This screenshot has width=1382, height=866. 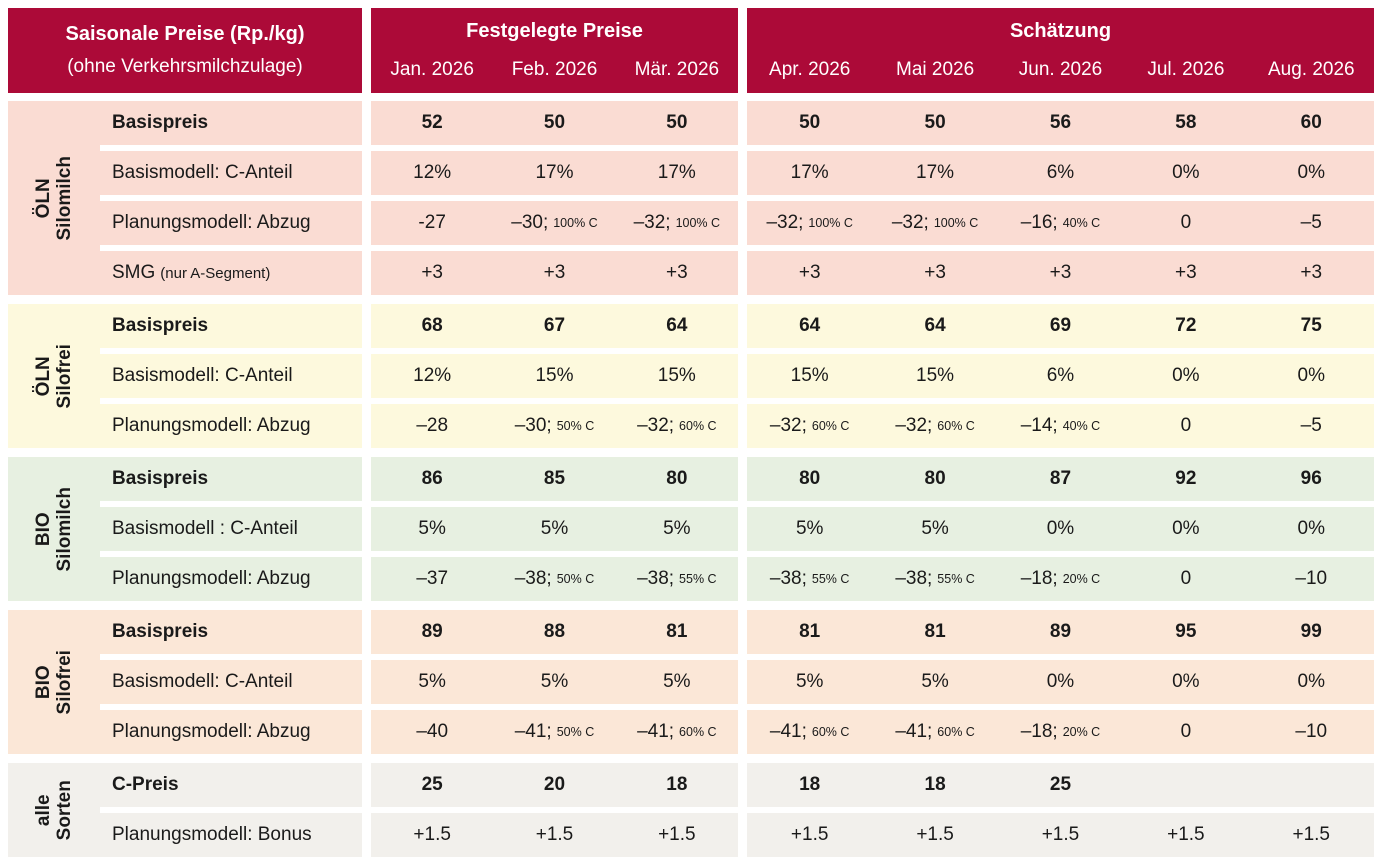 What do you see at coordinates (64, 810) in the screenshot?
I see `group-label-line: Sorten` at bounding box center [64, 810].